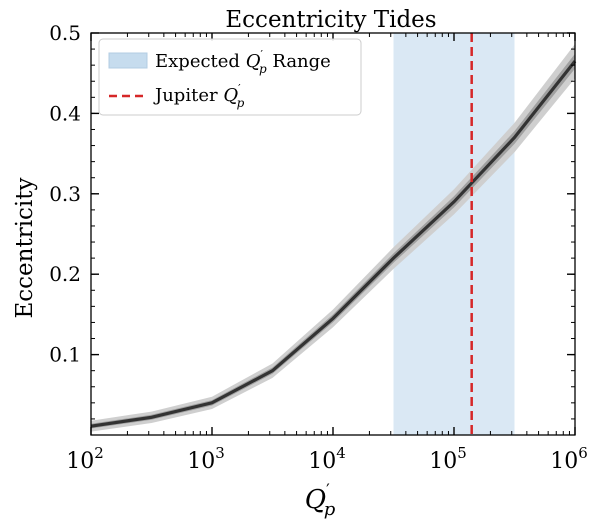  What do you see at coordinates (569, 459) in the screenshot?
I see `x-tick-label: 10⁶` at bounding box center [569, 459].